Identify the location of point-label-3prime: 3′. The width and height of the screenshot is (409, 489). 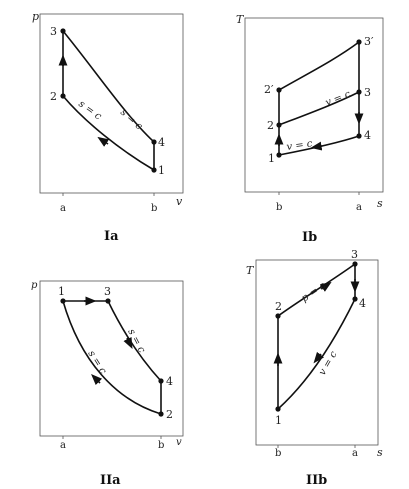
(369, 41).